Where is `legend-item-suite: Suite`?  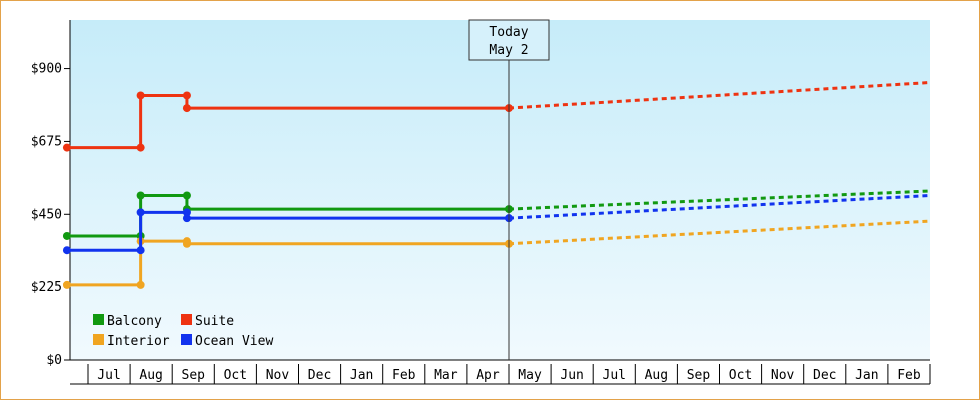
legend-item-suite: Suite is located at coordinates (207, 321).